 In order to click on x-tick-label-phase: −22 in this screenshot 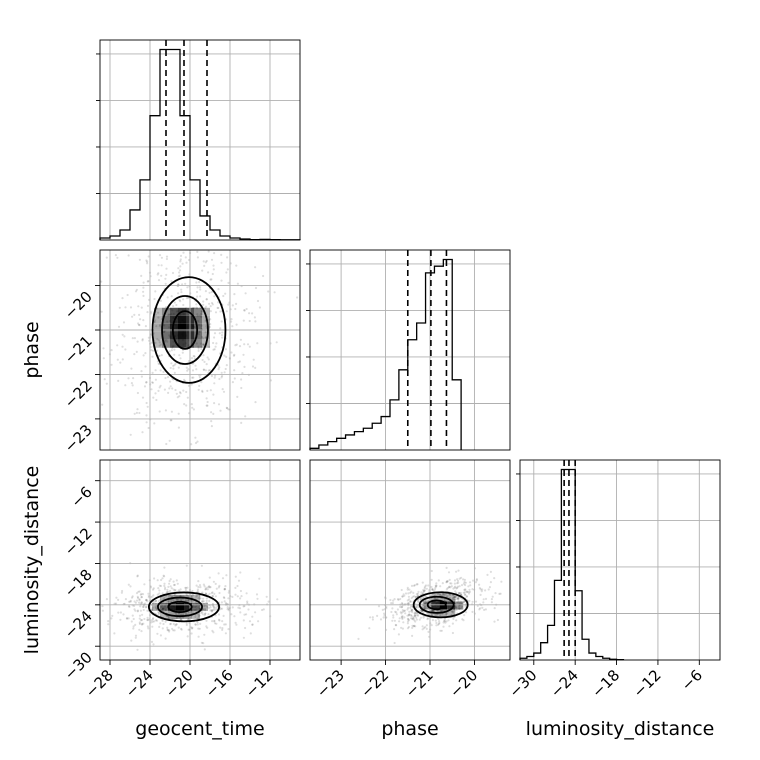, I will do `click(374, 683)`.